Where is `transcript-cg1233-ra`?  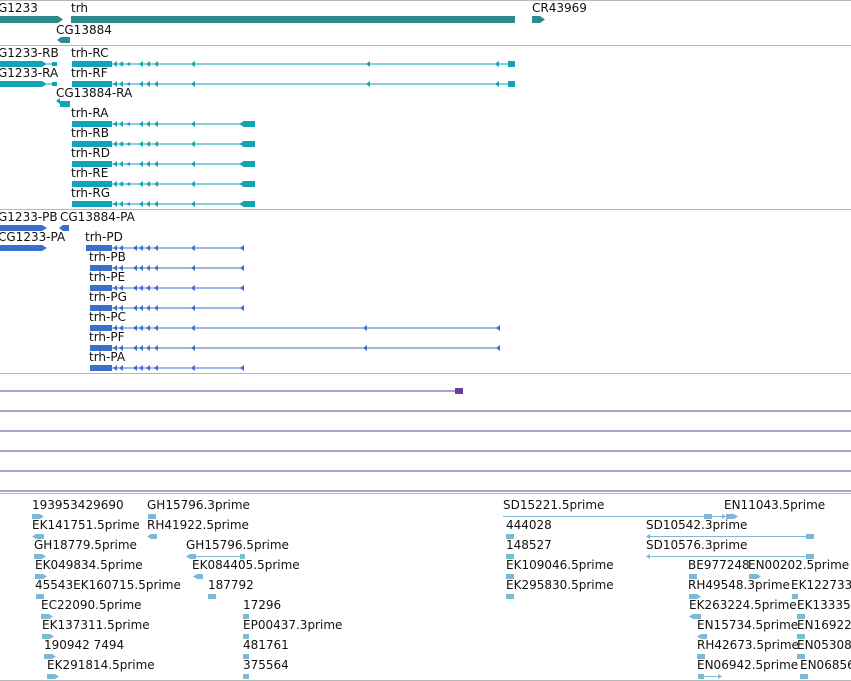 transcript-cg1233-ra is located at coordinates (28, 84).